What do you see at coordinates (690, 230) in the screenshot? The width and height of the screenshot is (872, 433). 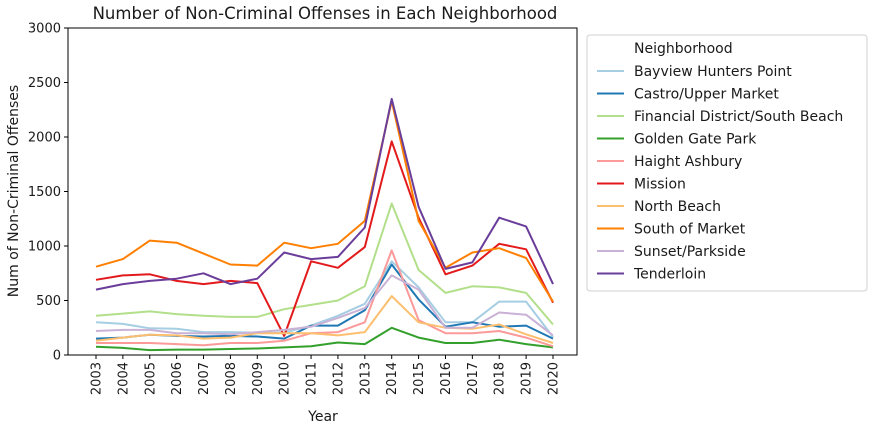 I see `legend-label: South of Market` at bounding box center [690, 230].